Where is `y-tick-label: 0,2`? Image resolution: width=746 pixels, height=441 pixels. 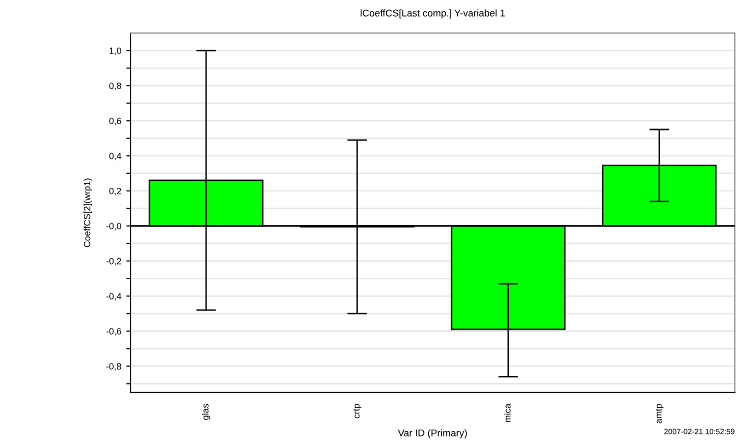
y-tick-label: 0,2 is located at coordinates (115, 192).